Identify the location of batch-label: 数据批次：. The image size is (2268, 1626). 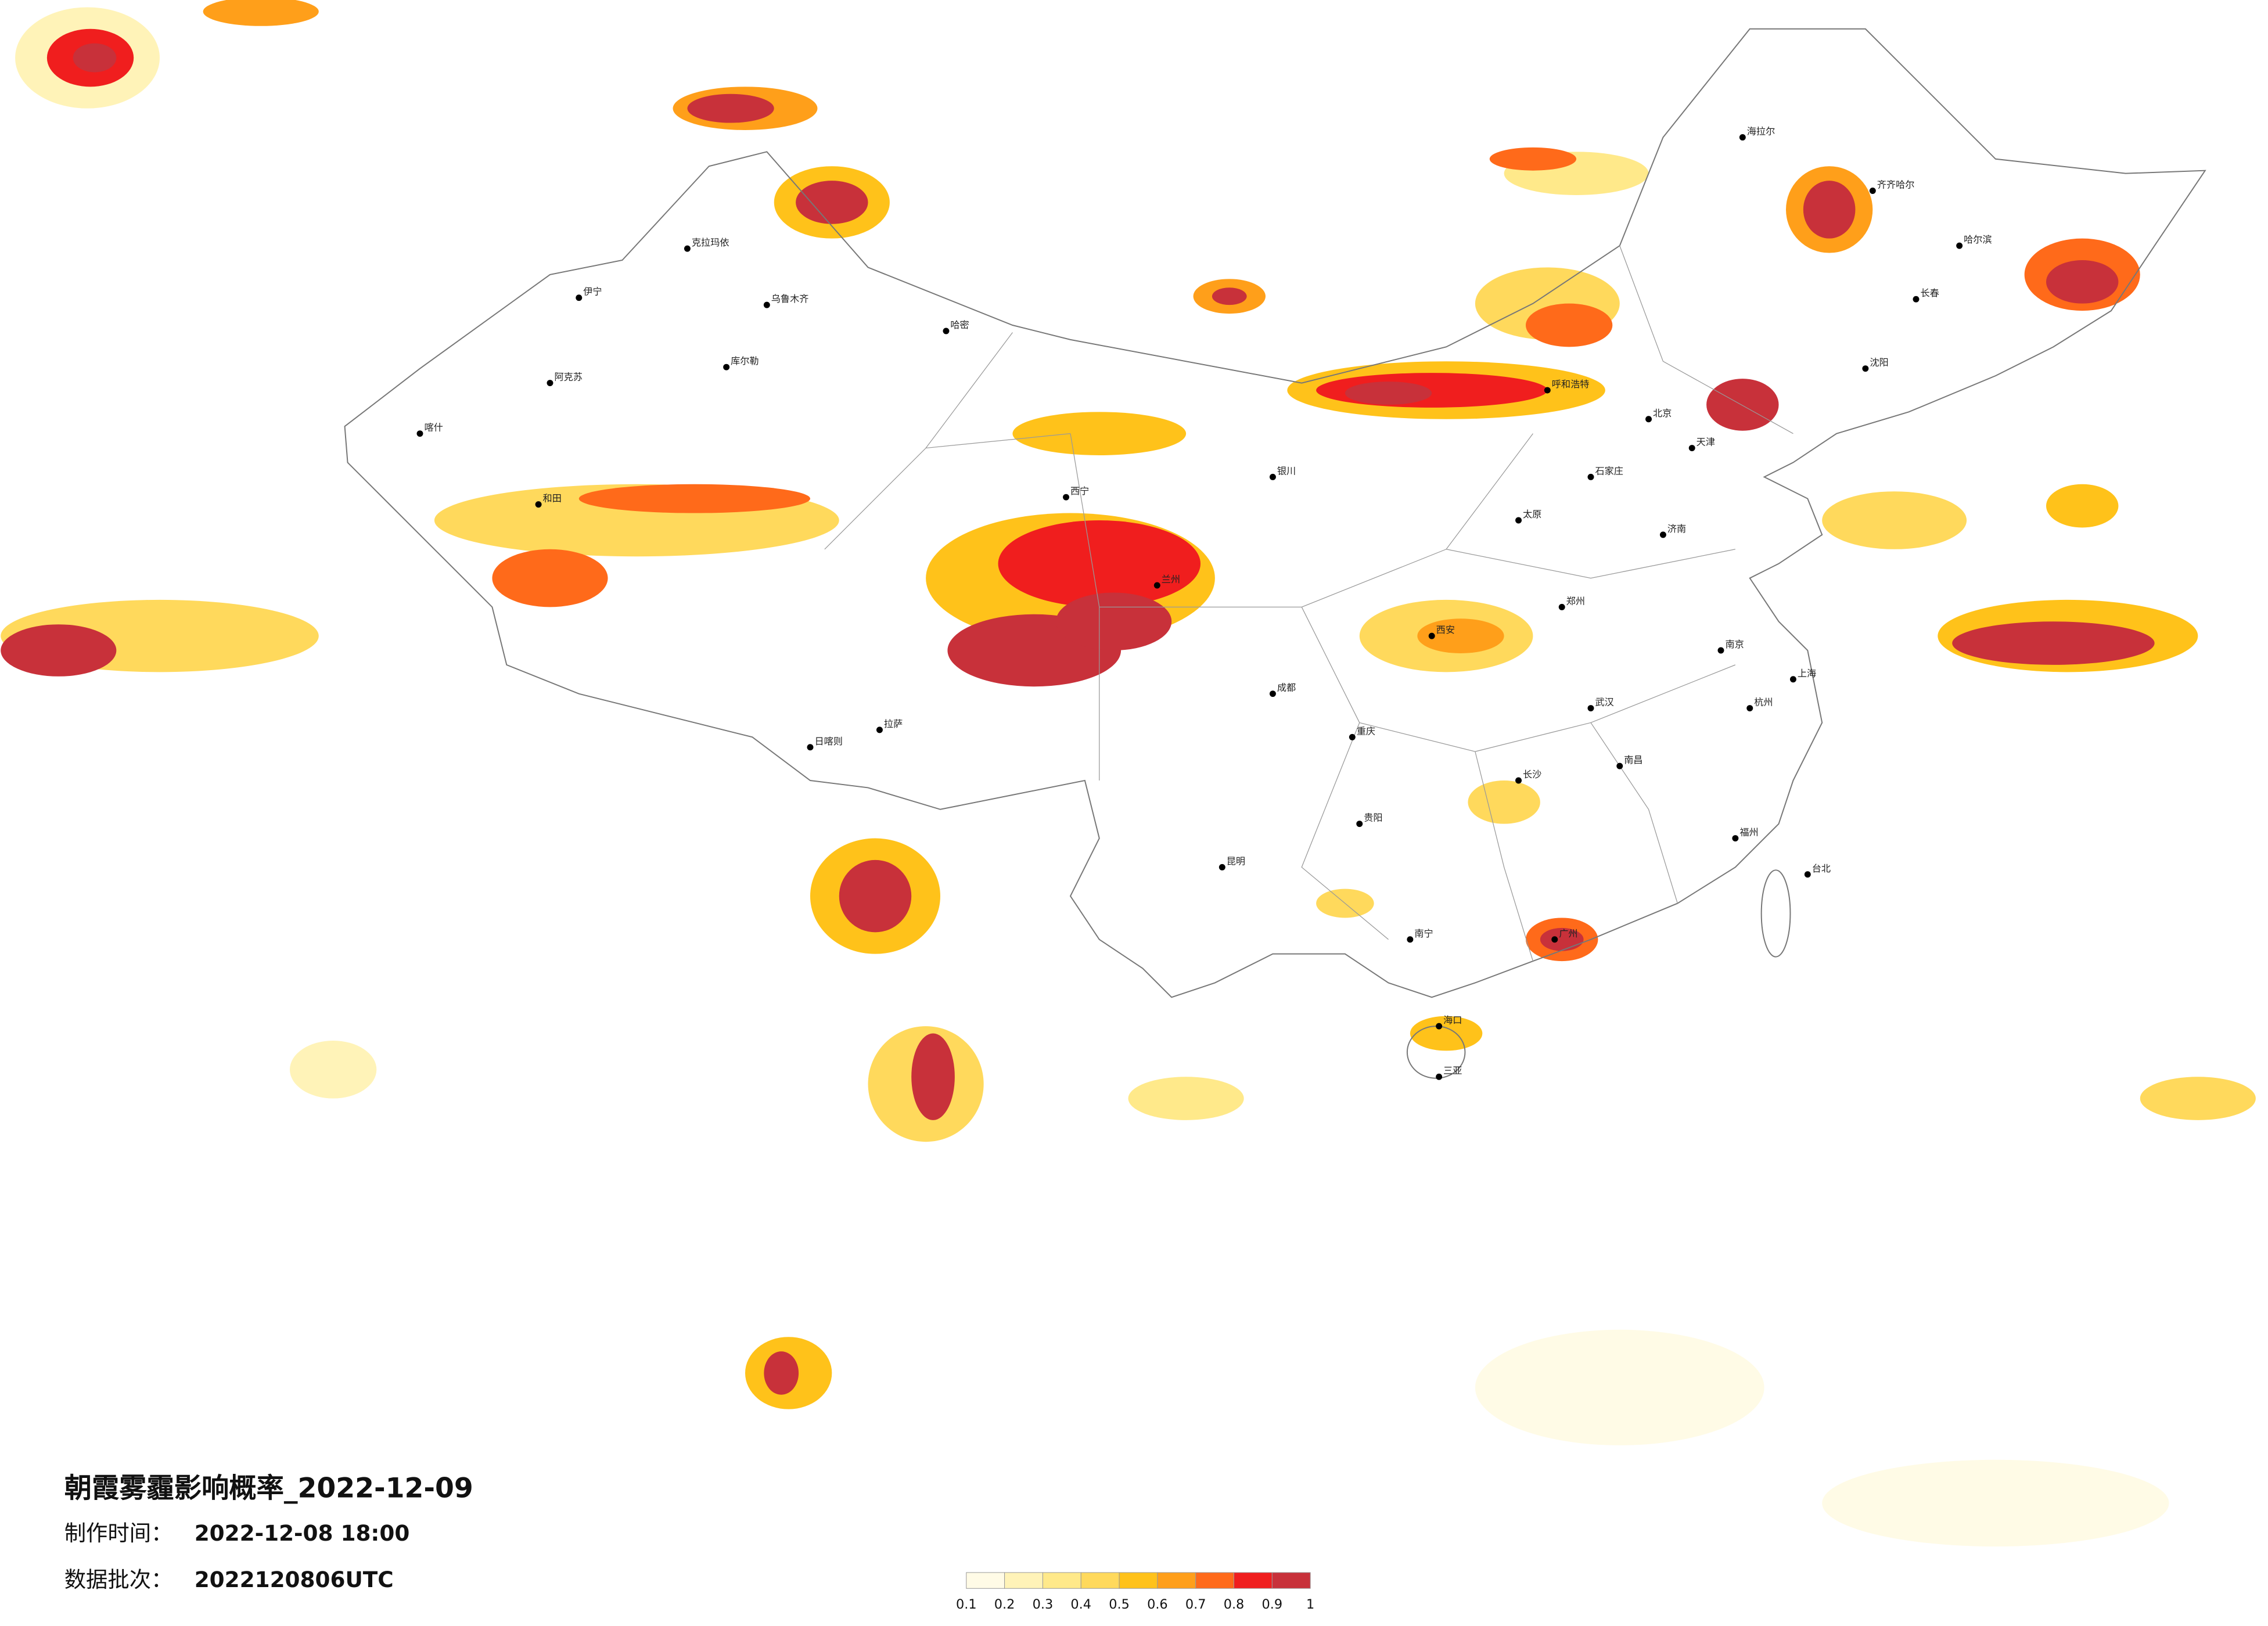
(118, 1579).